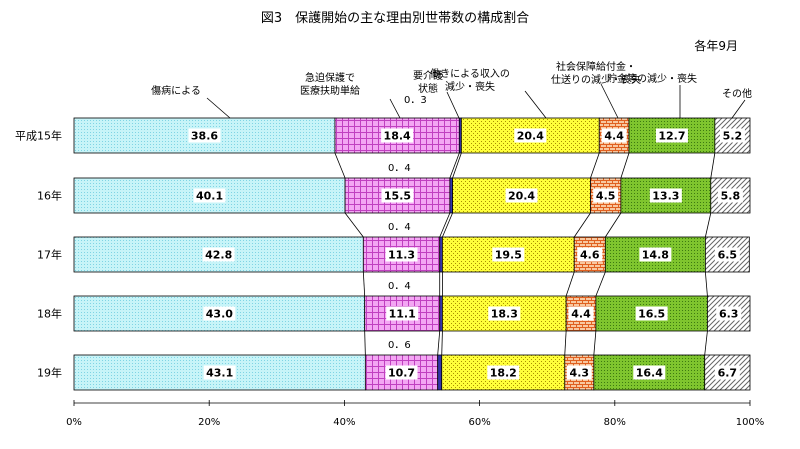  What do you see at coordinates (652, 78) in the screenshot?
I see `series-callout-label: 貯金等の減少・喪失` at bounding box center [652, 78].